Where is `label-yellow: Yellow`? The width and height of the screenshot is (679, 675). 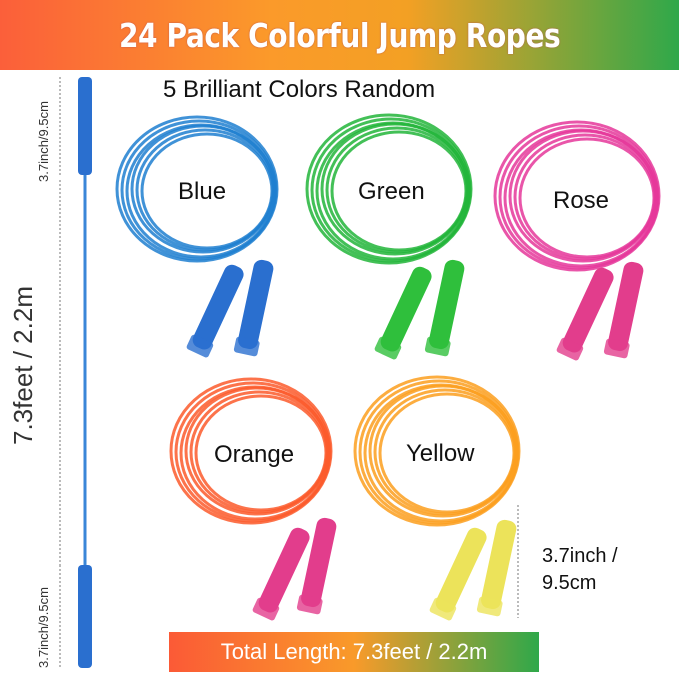 label-yellow: Yellow is located at coordinates (440, 453).